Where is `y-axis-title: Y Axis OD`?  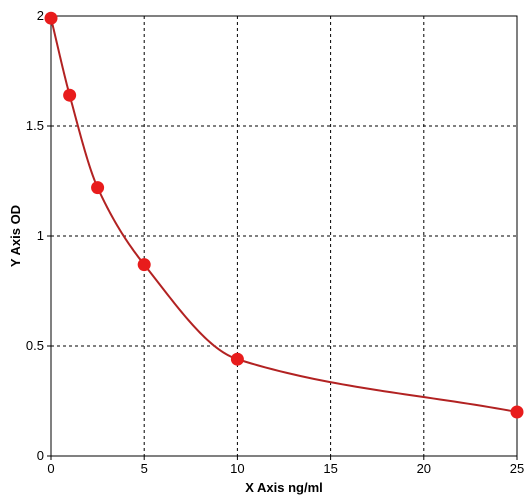 y-axis-title: Y Axis OD is located at coordinates (15, 236).